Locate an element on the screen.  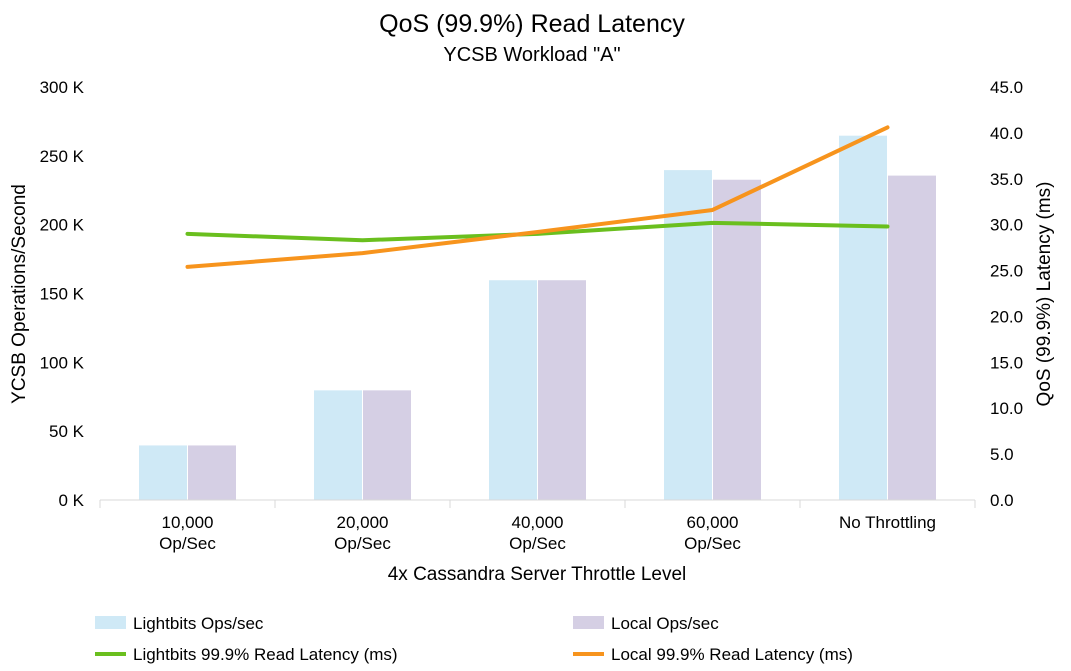
y2-tick-label: 35.0 is located at coordinates (1006, 179).